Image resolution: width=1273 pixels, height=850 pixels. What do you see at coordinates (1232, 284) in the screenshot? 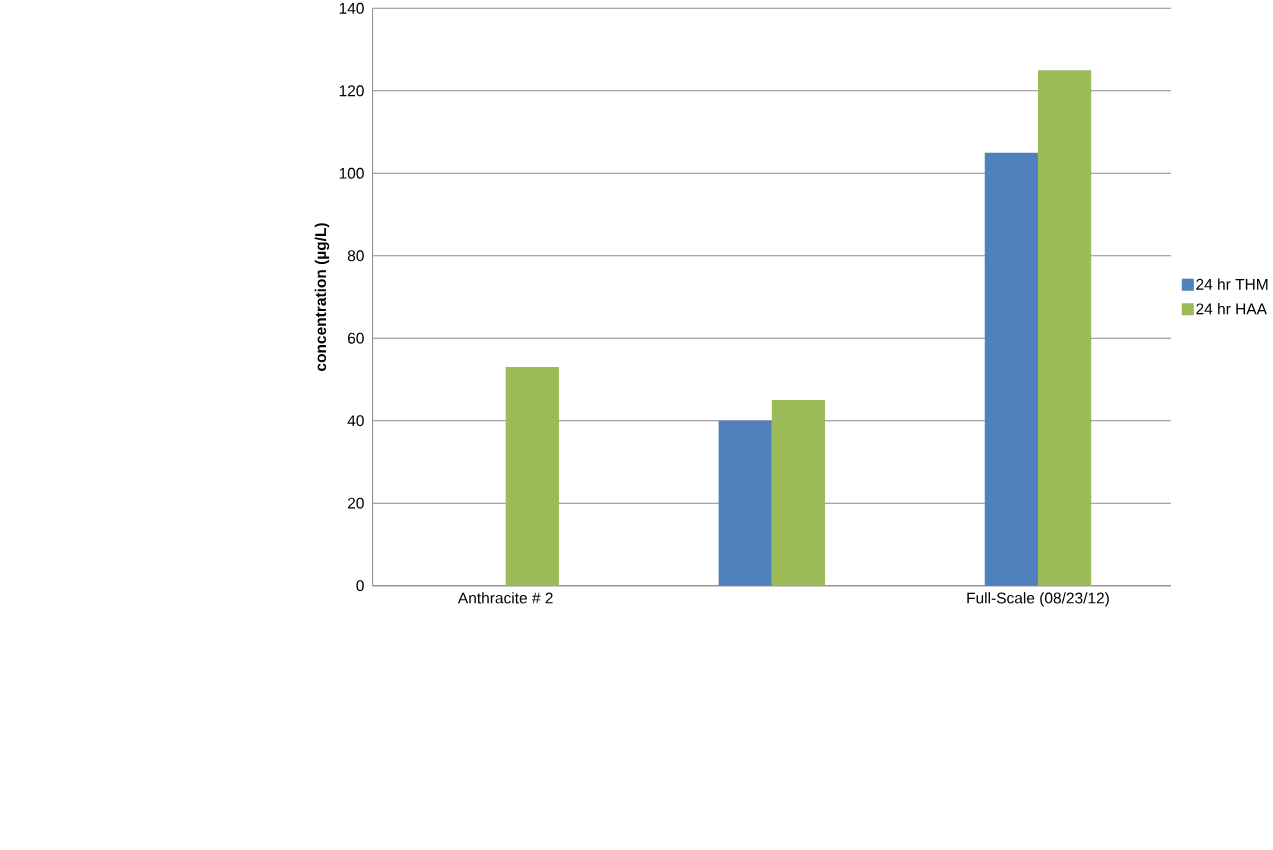
I see `legend-label: 24 hr THM` at bounding box center [1232, 284].